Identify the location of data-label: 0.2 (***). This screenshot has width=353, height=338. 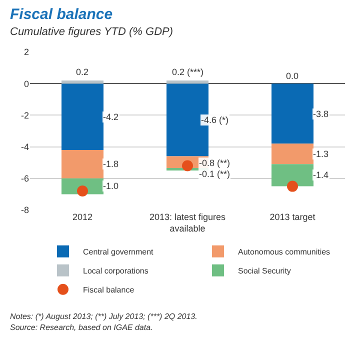
(188, 72).